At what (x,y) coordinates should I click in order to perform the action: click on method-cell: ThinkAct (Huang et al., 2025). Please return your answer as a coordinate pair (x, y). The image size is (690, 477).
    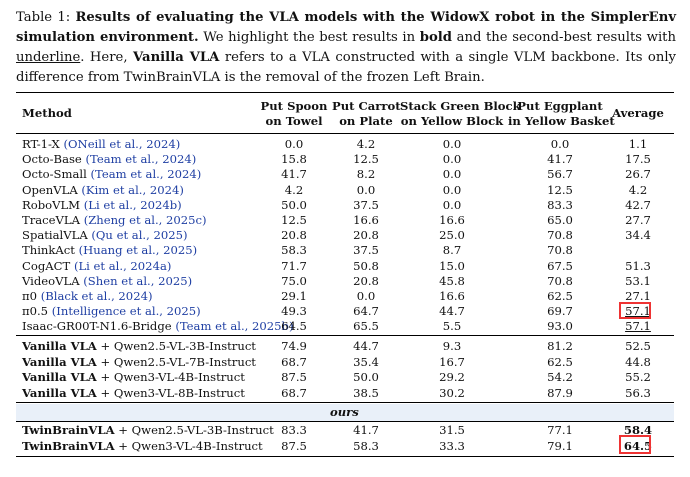
    Looking at the image, I should click on (109, 250).